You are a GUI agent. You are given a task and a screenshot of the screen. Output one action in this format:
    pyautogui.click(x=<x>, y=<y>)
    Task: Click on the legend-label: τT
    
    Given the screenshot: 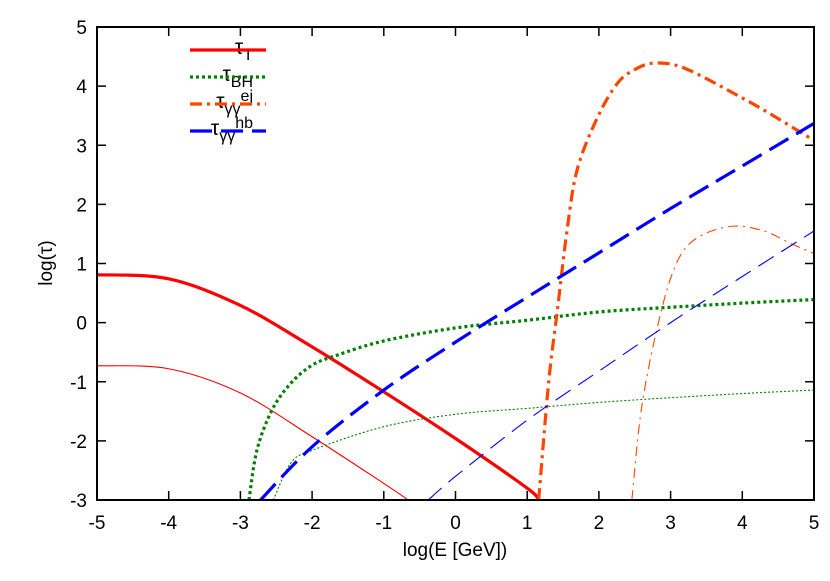 What is the action you would take?
    pyautogui.click(x=244, y=50)
    